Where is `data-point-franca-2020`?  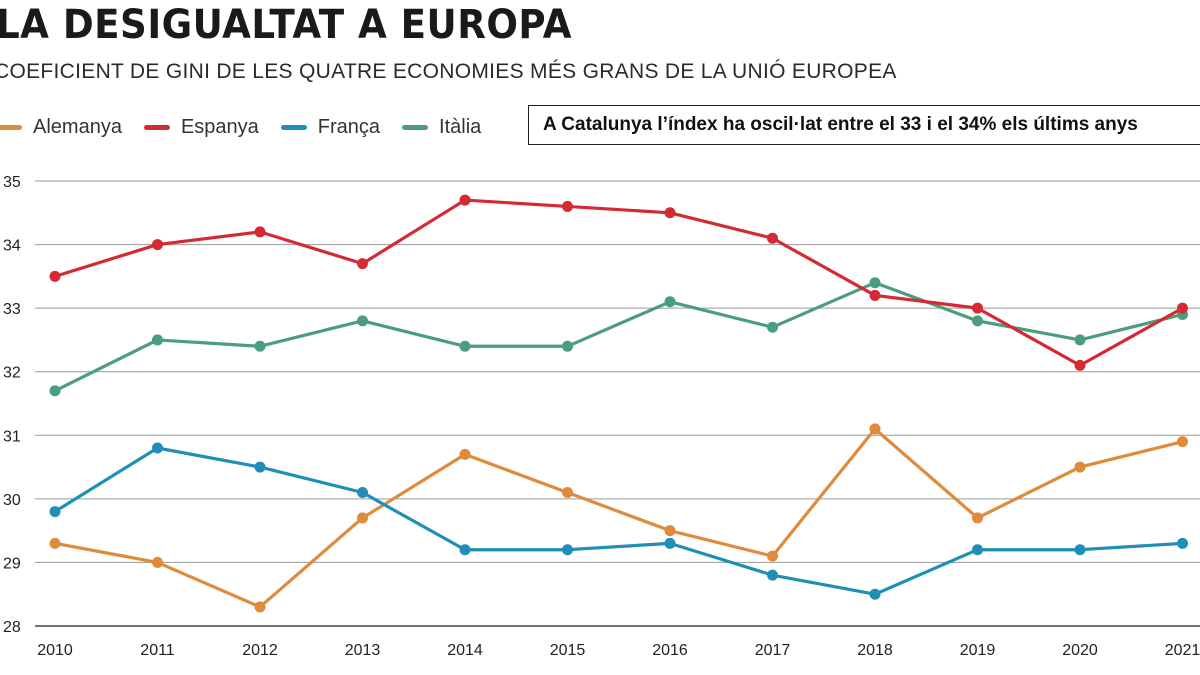 data-point-franca-2020 is located at coordinates (1080, 550).